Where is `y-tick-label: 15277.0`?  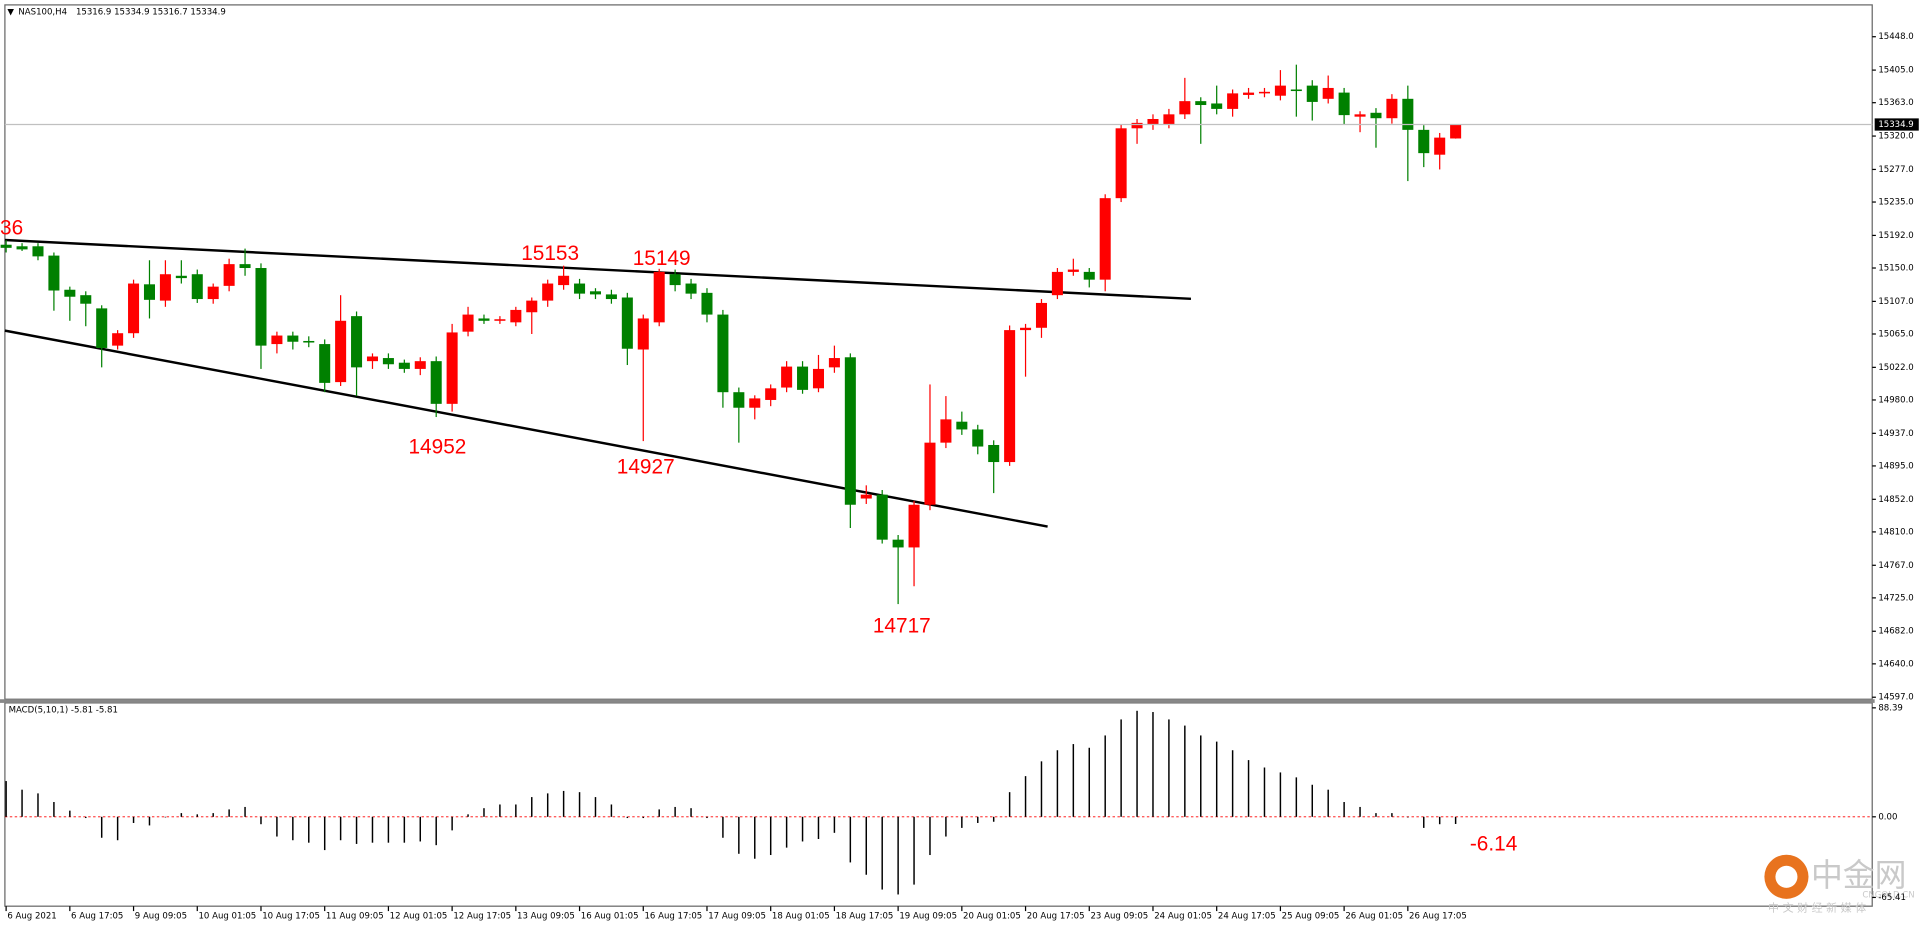 y-tick-label: 15277.0 is located at coordinates (1895, 170).